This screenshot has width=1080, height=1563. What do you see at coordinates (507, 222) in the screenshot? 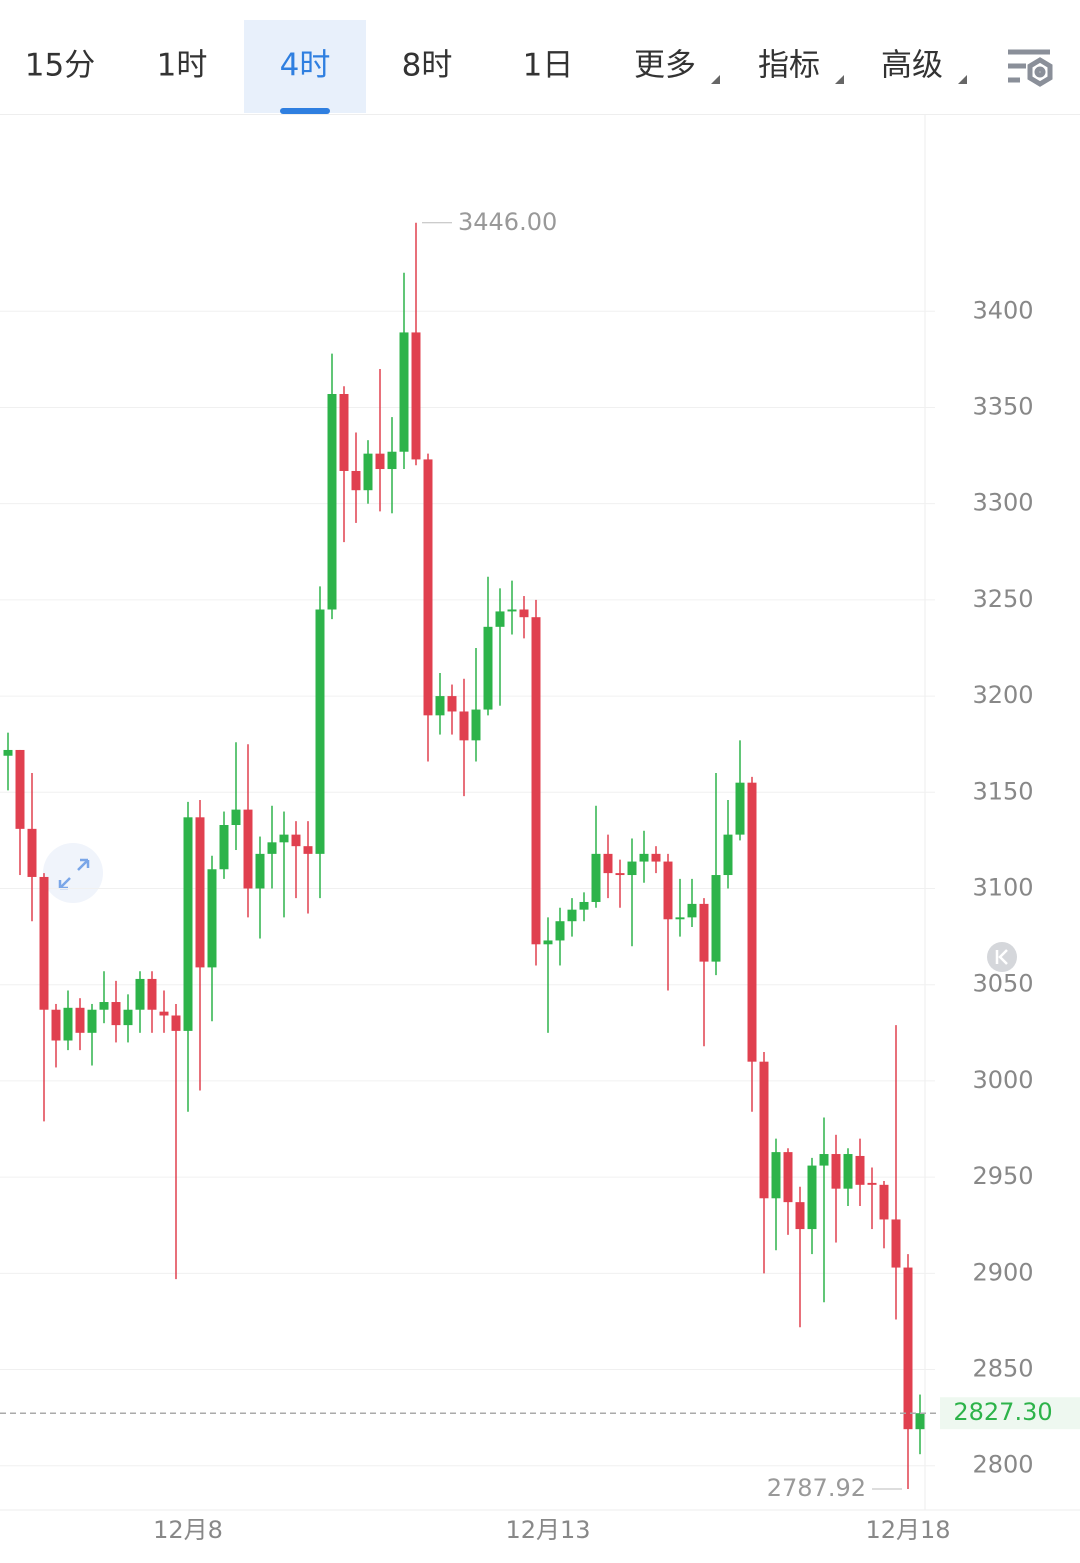
I see `max-annotation: 3446.00` at bounding box center [507, 222].